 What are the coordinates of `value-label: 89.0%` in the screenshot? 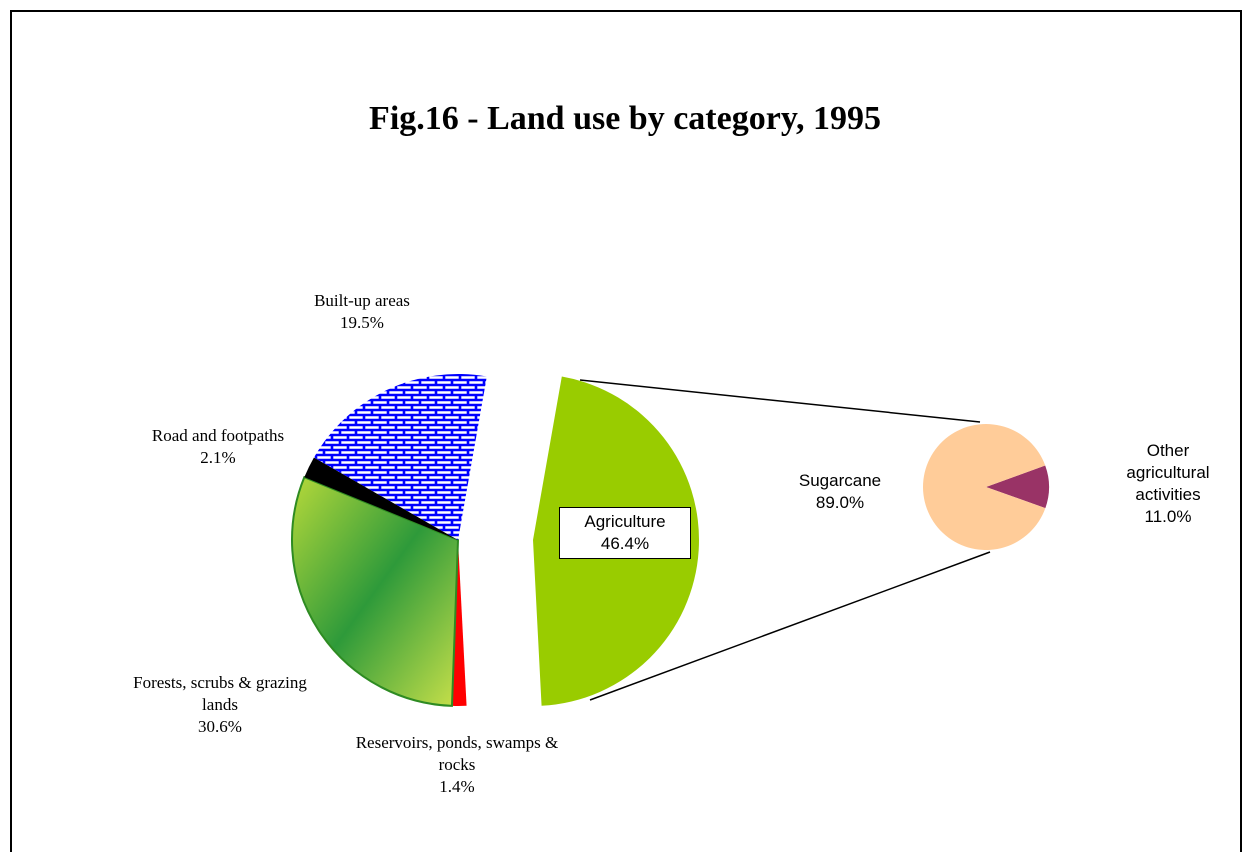 It's located at (840, 502).